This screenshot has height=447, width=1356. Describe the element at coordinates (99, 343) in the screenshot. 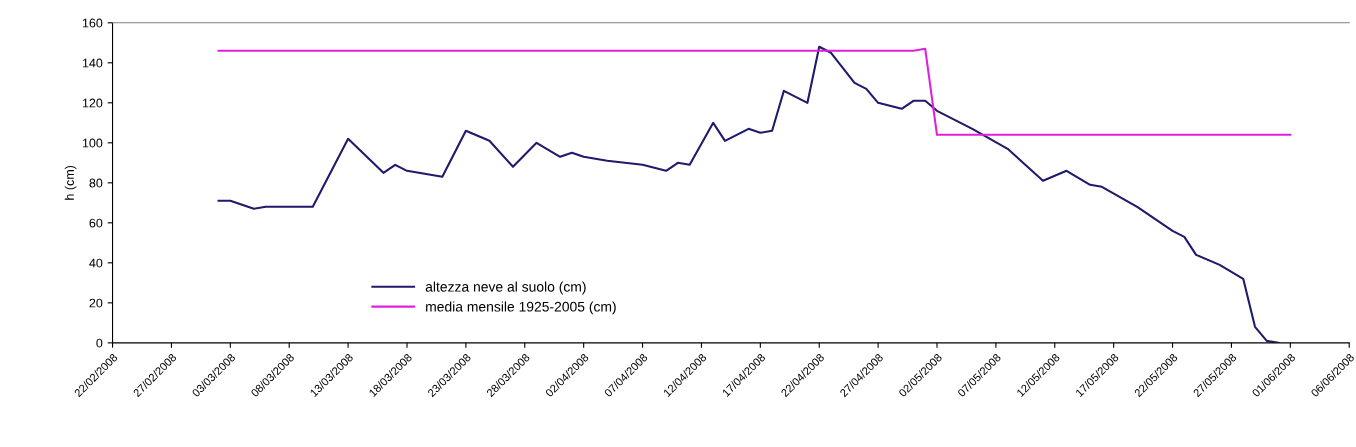

I see `y-tick-label: 0` at that location.